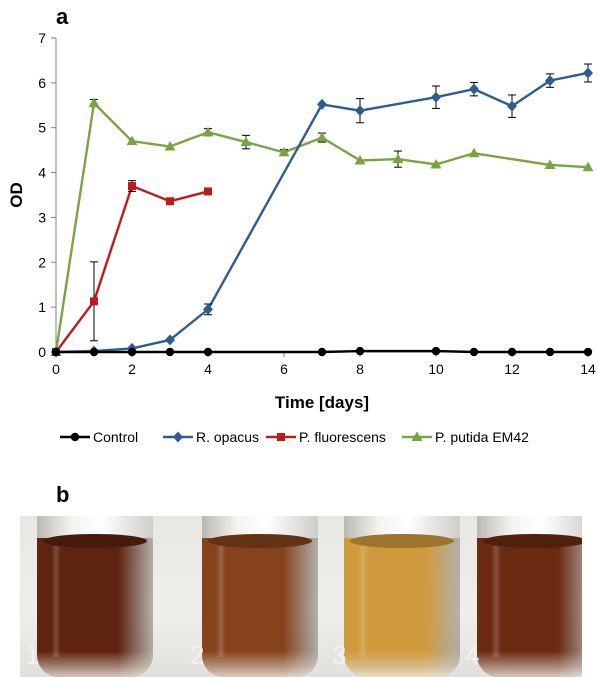 This screenshot has width=598, height=677. What do you see at coordinates (56, 369) in the screenshot?
I see `x-tick-label: 0` at bounding box center [56, 369].